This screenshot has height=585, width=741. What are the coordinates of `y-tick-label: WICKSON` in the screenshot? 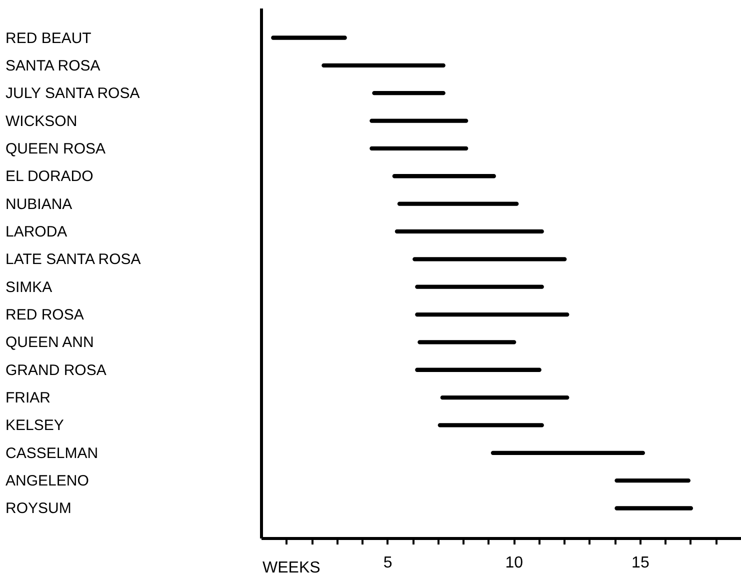 It's located at (42, 121).